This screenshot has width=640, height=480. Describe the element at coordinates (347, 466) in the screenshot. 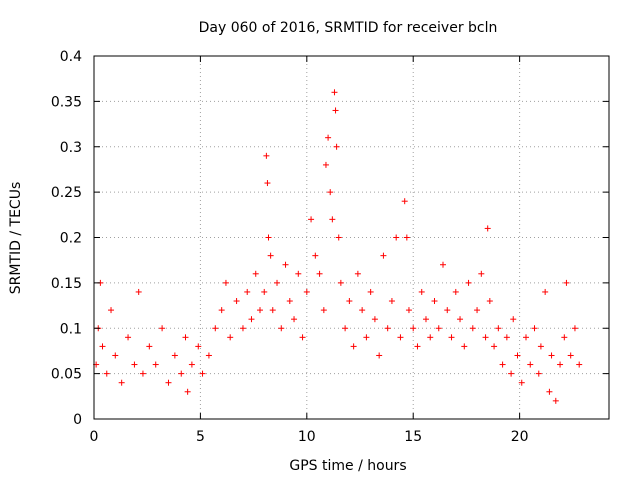

I see `x-axis-label: GPS time / hours` at that location.